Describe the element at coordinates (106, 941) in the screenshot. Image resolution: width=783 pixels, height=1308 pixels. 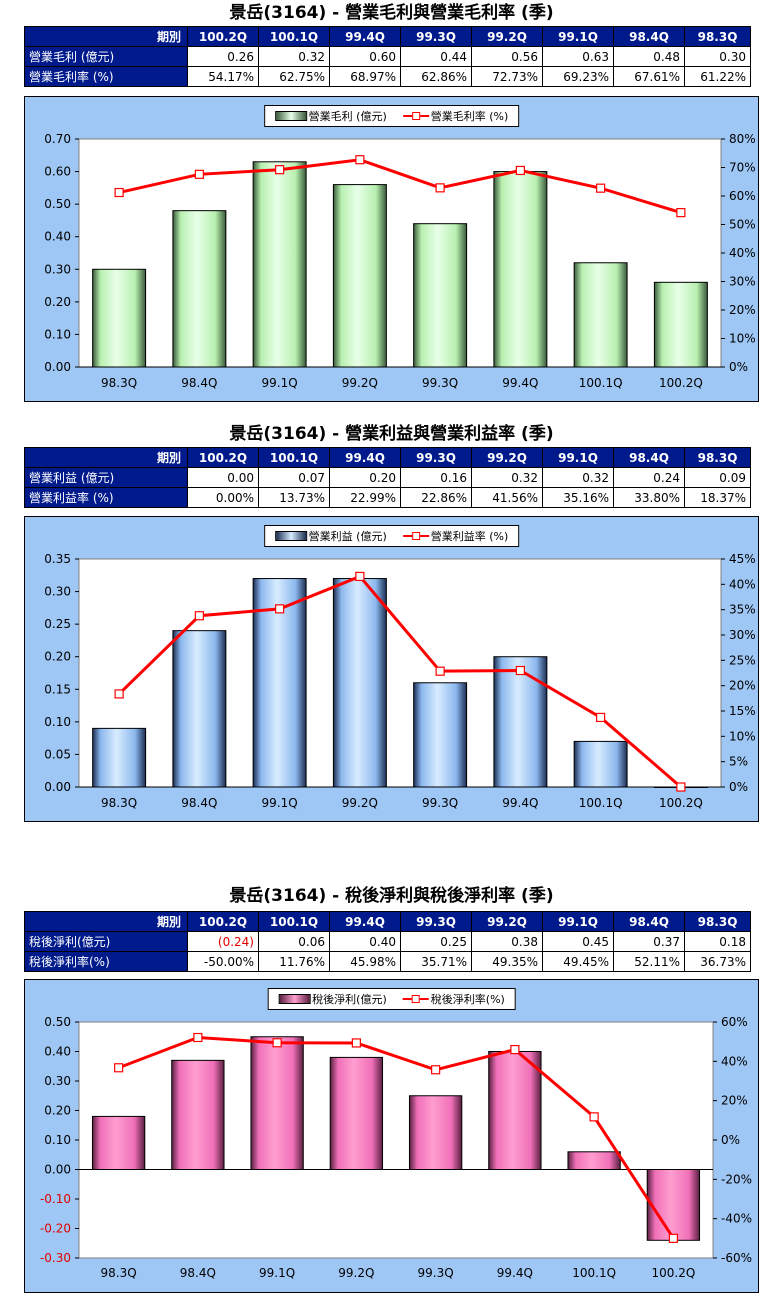
I see `row-label: 稅後淨利(億元)` at that location.